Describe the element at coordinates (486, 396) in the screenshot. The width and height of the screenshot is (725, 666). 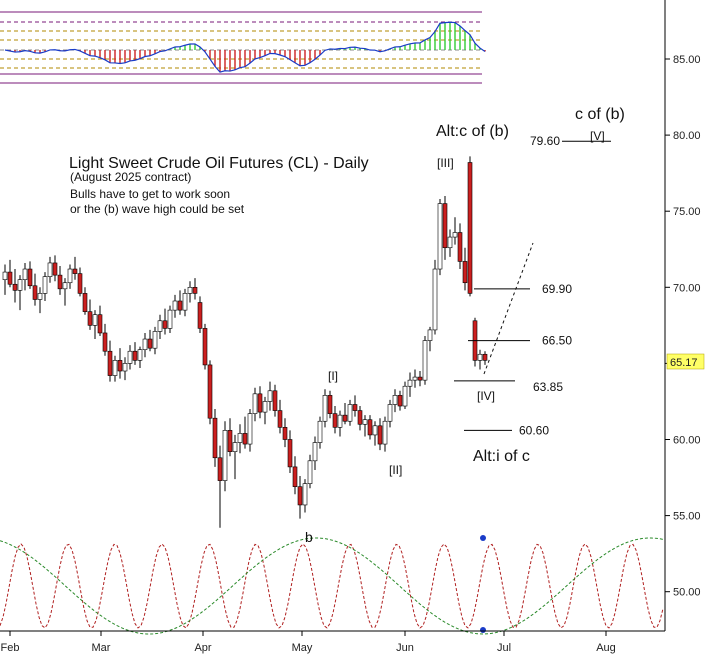
I see `wave-label-iv: [IV]` at that location.